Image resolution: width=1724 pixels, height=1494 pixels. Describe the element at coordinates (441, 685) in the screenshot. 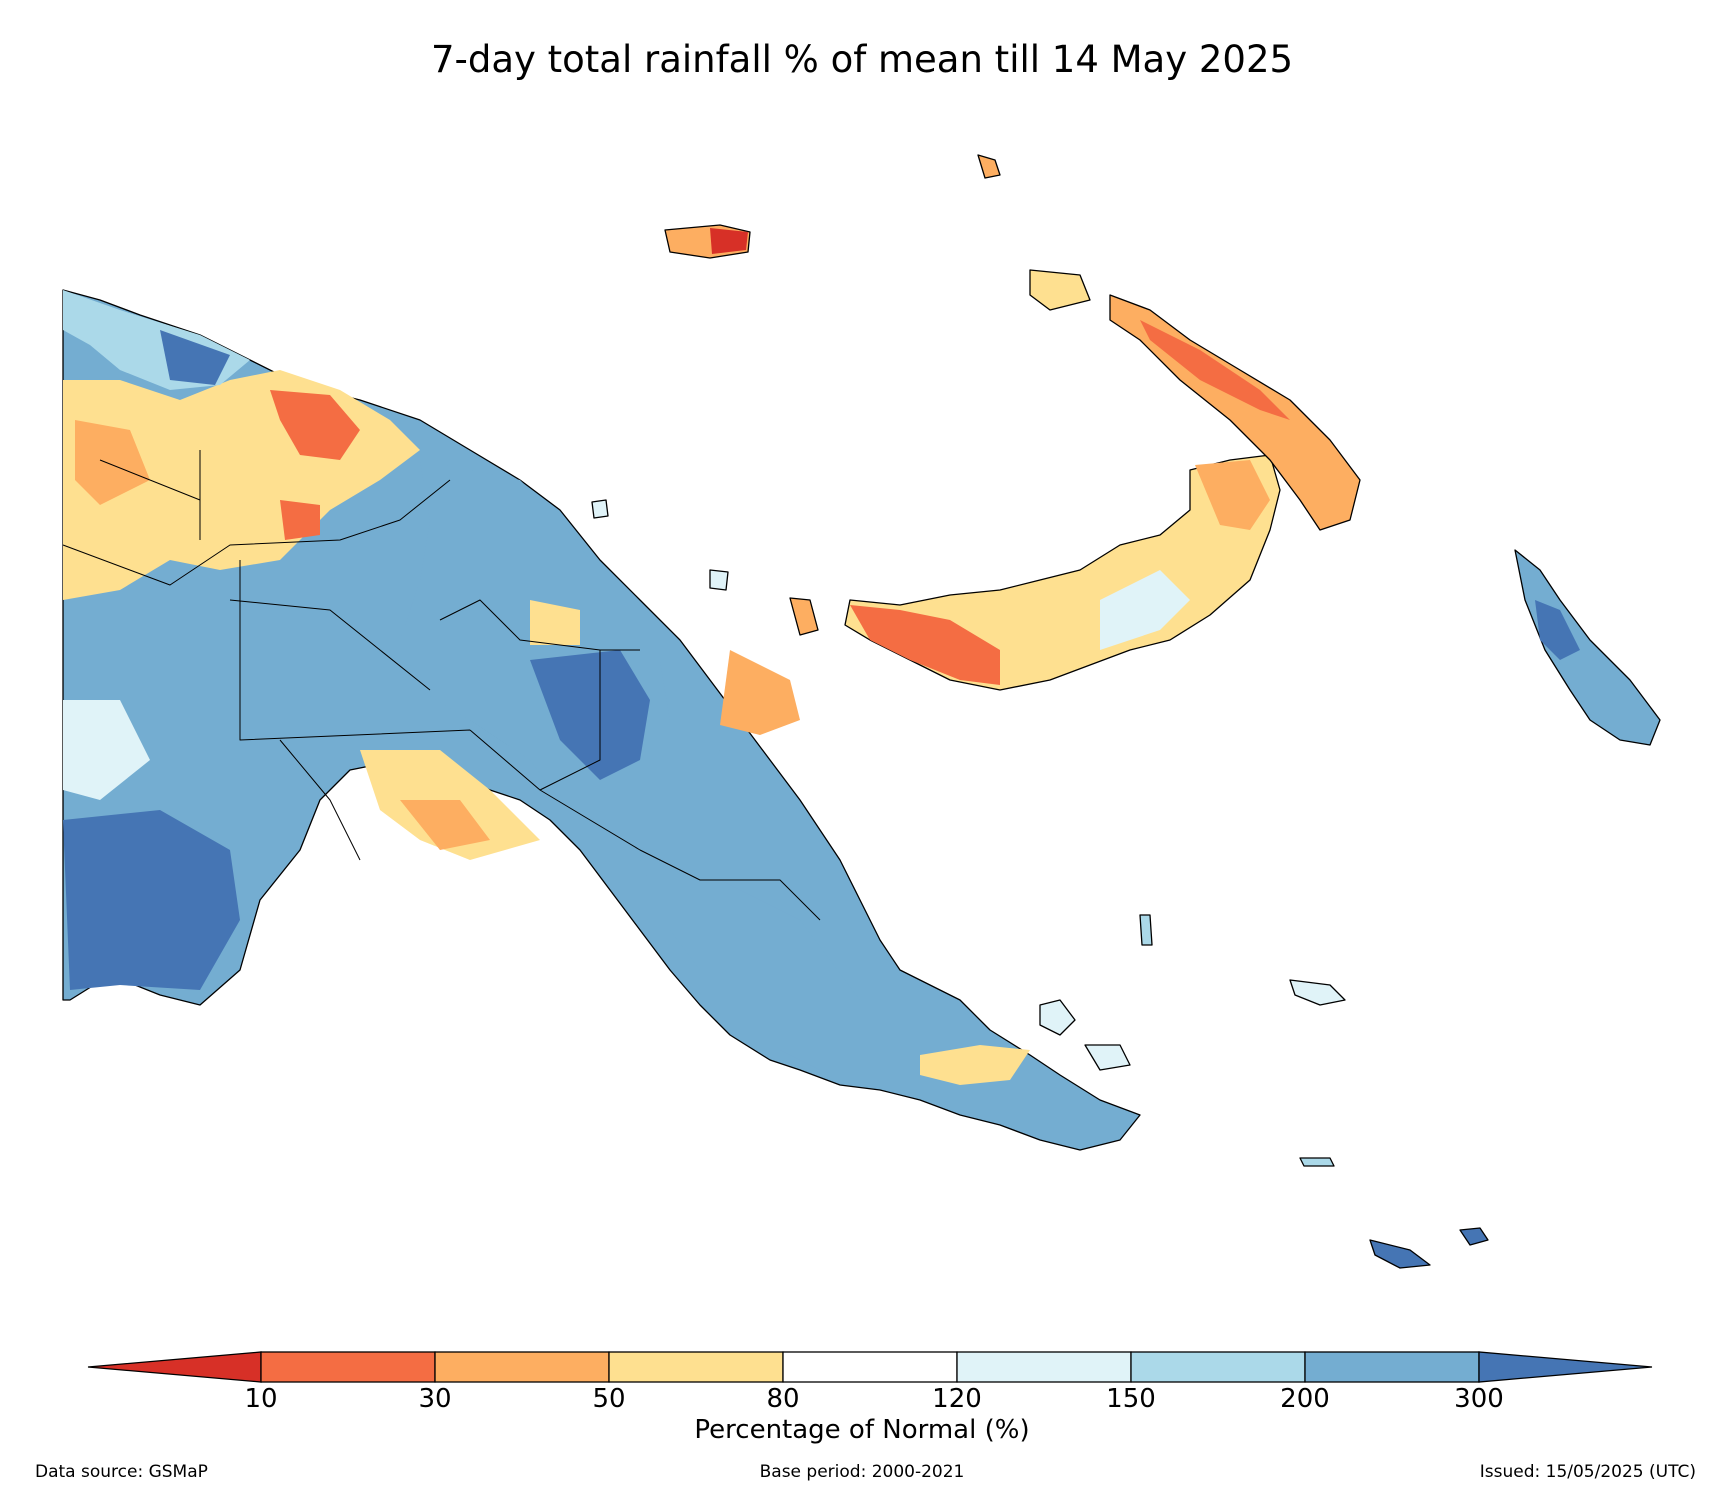

I see `province-boundaries` at that location.